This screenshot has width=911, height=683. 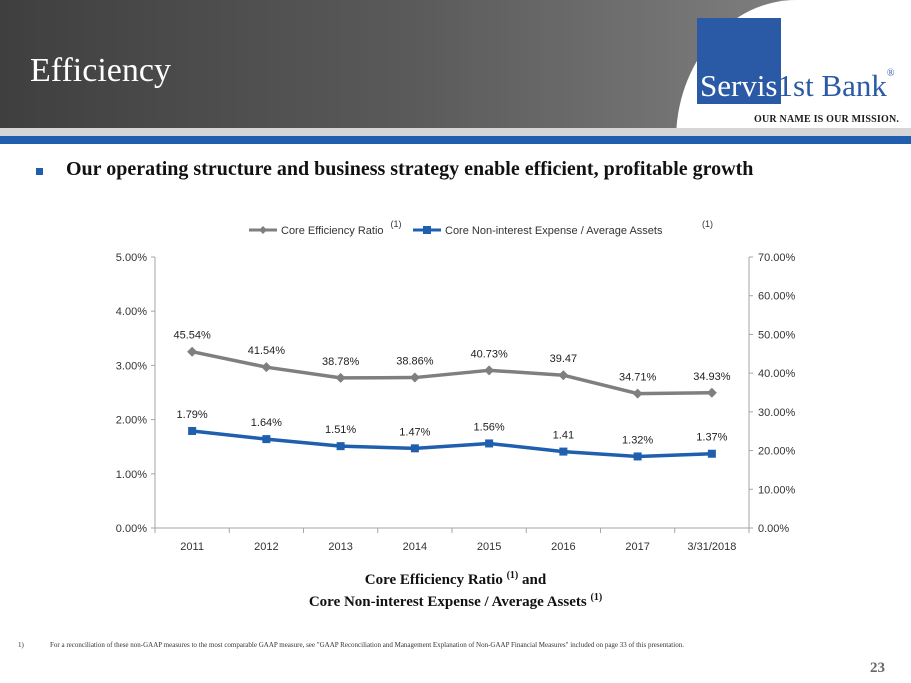 What do you see at coordinates (451, 444) in the screenshot?
I see `series-line-expense-ratio` at bounding box center [451, 444].